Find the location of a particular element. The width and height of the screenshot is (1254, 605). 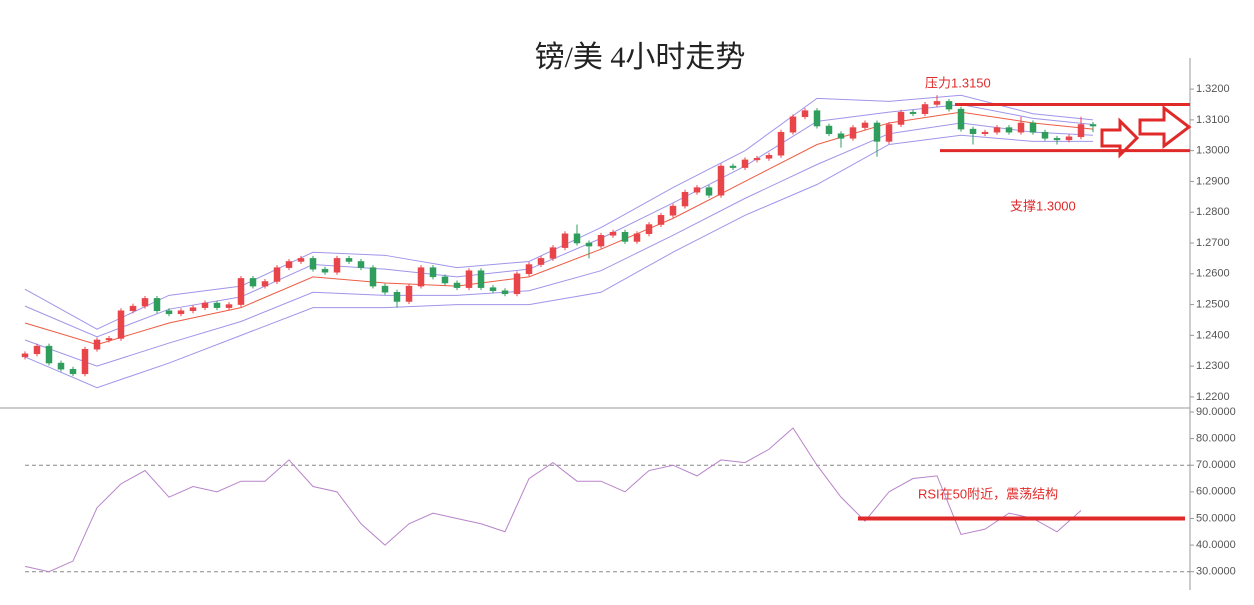

y-tick-label: 1.2500 is located at coordinates (1213, 304).